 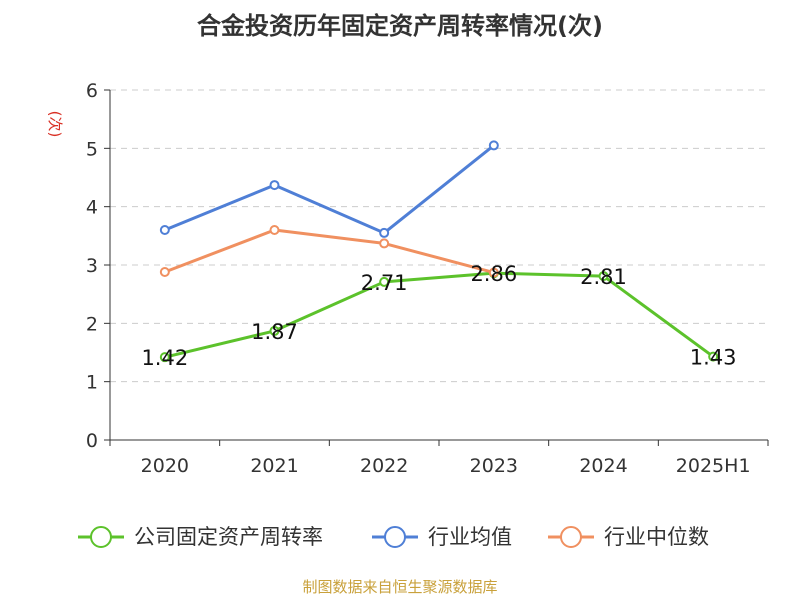 I want to click on y-tick-label: 2, so click(x=92, y=324).